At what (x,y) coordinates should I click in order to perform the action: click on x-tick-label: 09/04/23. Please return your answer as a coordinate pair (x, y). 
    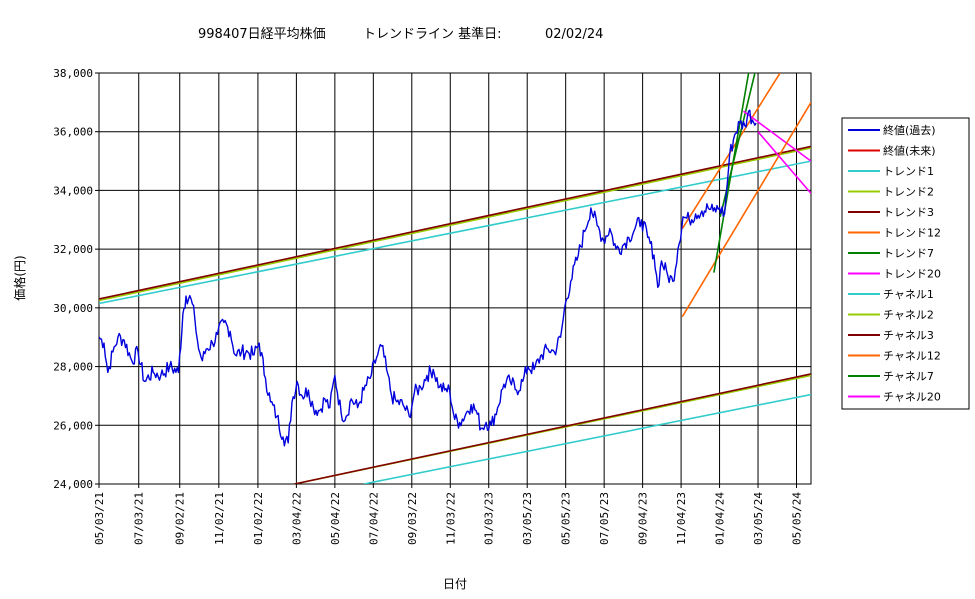
    Looking at the image, I should click on (643, 518).